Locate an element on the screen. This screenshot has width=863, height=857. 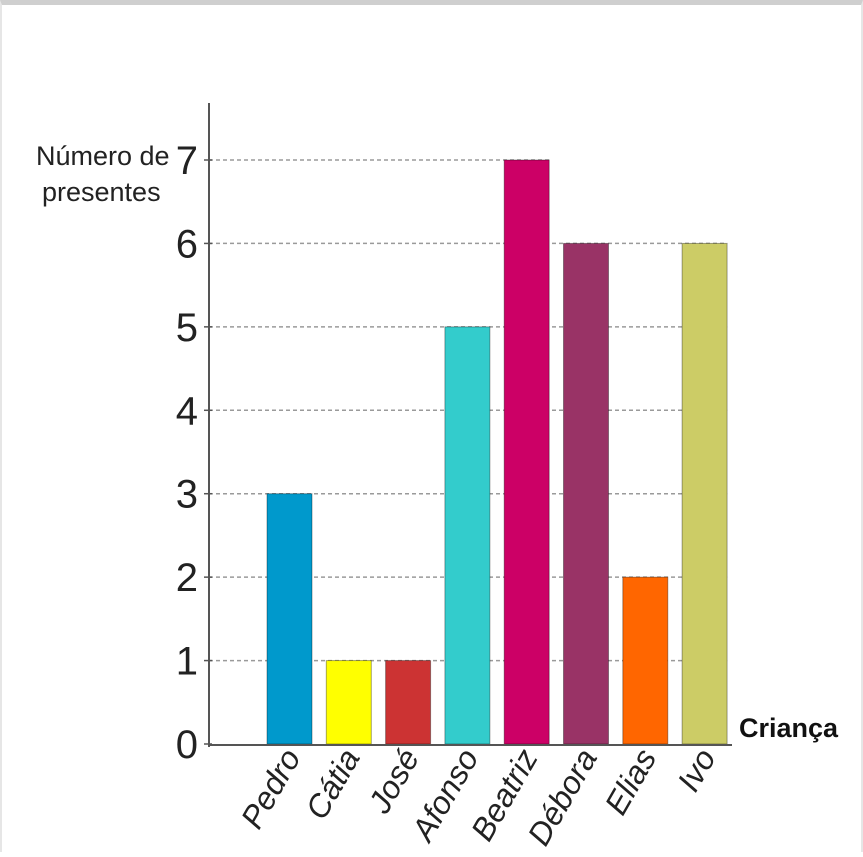
bar-pedro is located at coordinates (289, 619).